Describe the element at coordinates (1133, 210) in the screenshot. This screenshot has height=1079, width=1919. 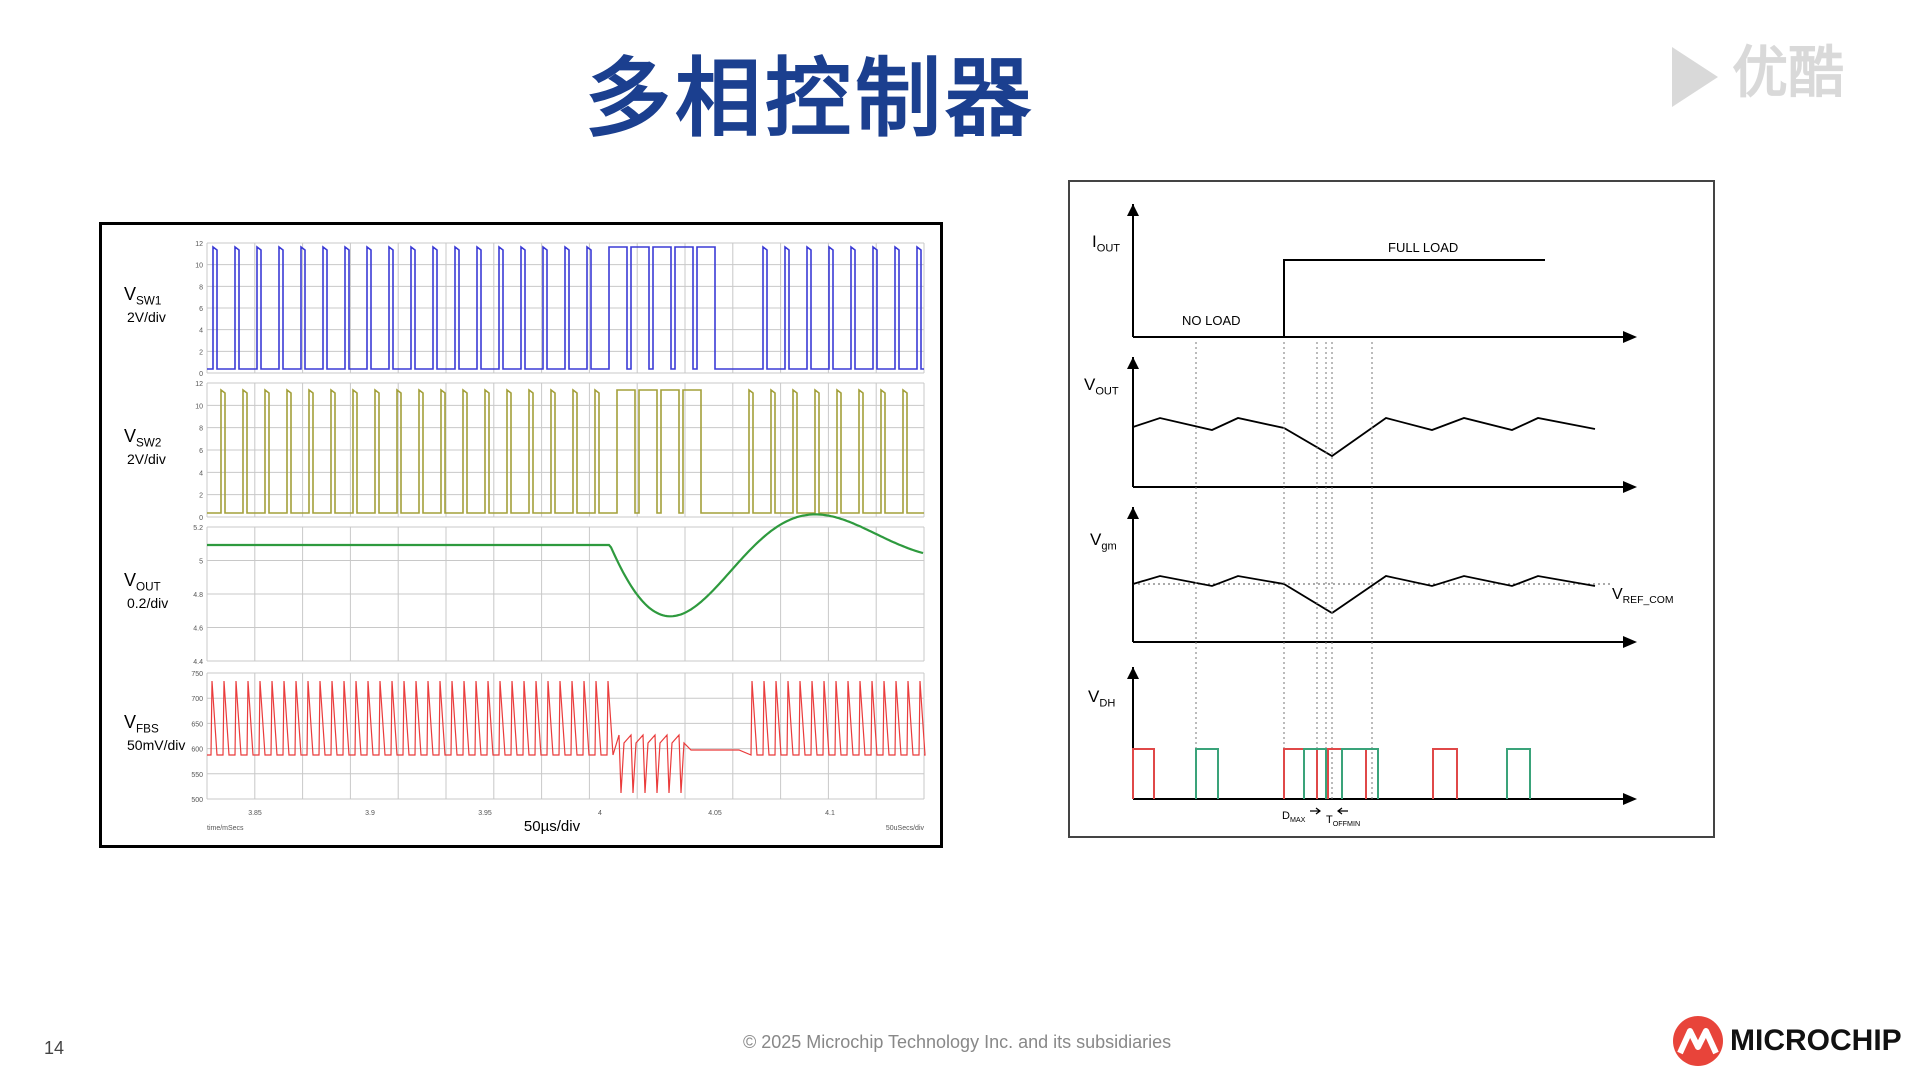
I see `iout-y-arrow` at that location.